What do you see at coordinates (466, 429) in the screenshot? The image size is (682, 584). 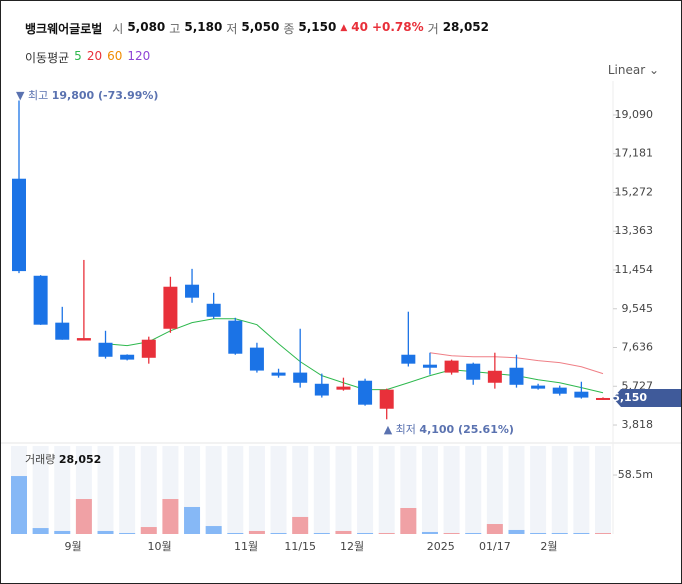 I see `annotation-value: 4,100 (25.61%)` at bounding box center [466, 429].